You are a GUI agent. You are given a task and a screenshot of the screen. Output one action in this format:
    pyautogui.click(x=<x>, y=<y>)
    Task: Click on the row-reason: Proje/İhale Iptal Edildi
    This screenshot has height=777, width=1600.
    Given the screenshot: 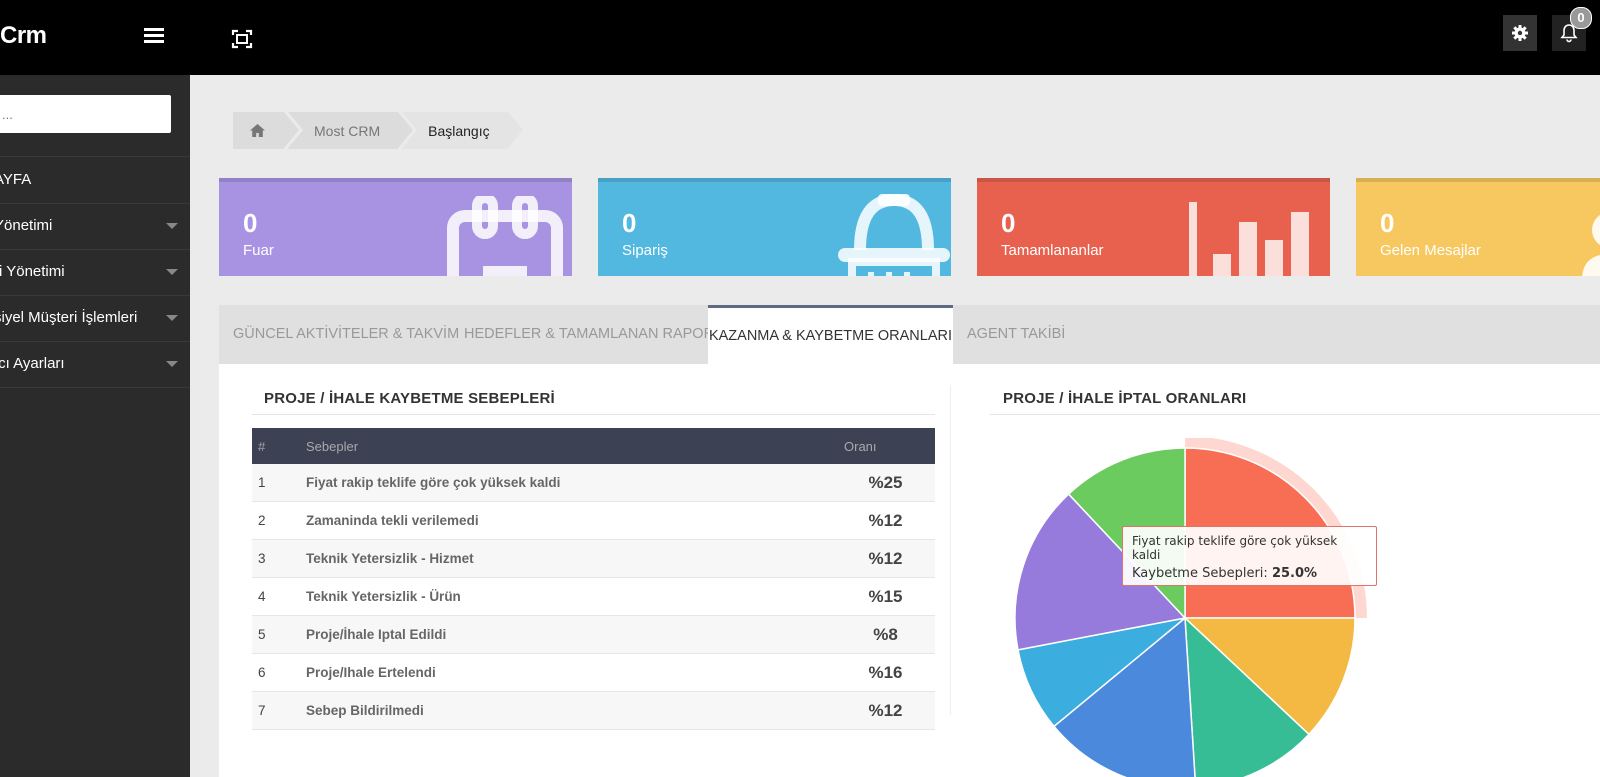 What is the action you would take?
    pyautogui.click(x=570, y=634)
    